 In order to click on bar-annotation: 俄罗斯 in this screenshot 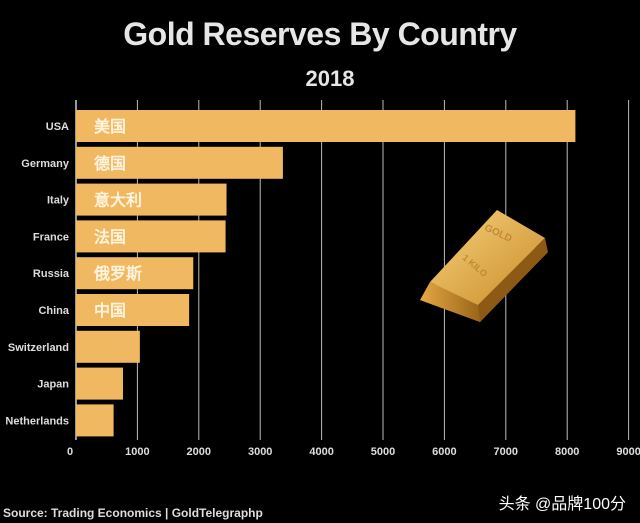, I will do `click(117, 273)`.